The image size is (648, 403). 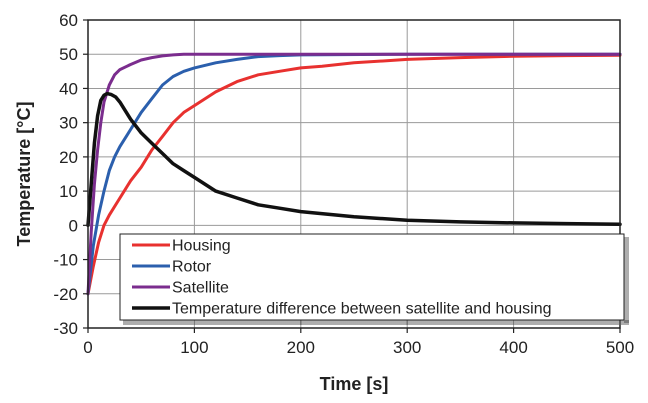 I want to click on x-tick-label: 300, so click(x=407, y=347).